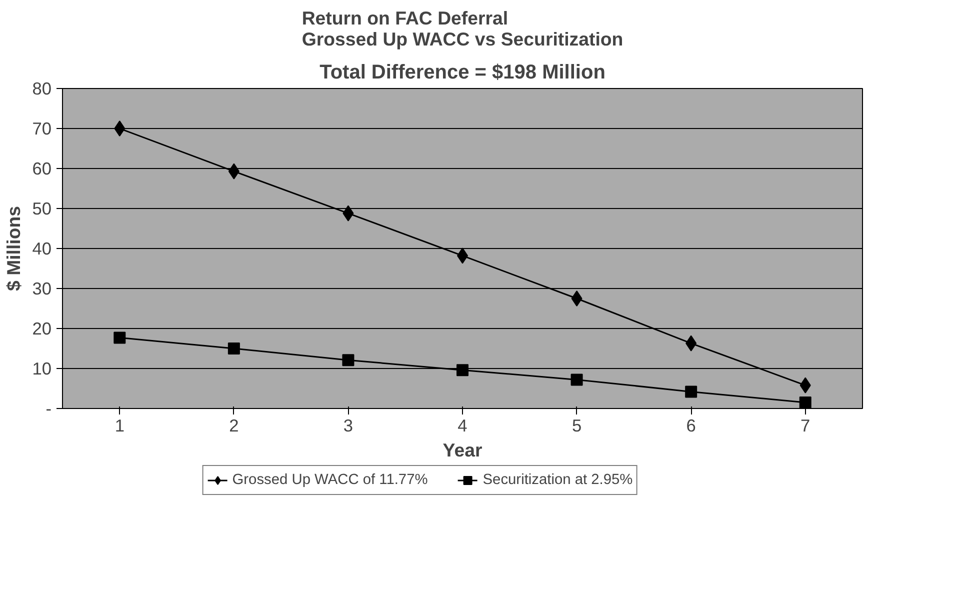 This screenshot has height=612, width=955. What do you see at coordinates (463, 29) in the screenshot?
I see `chart-title: Return on FAC Deferral Grossed Up WACC vs Securitization` at bounding box center [463, 29].